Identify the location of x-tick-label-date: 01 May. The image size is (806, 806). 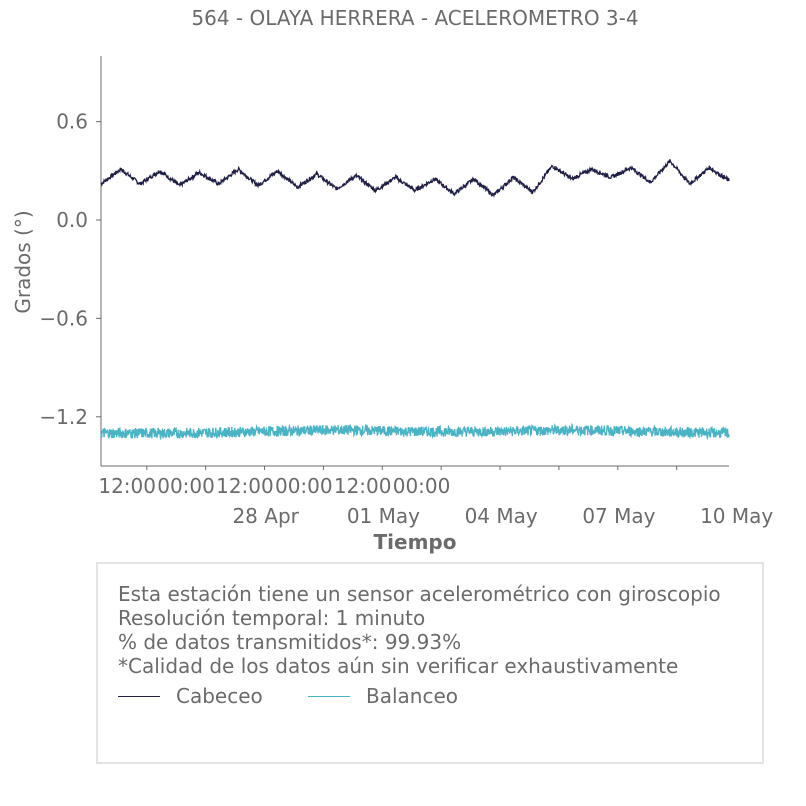
(383, 516).